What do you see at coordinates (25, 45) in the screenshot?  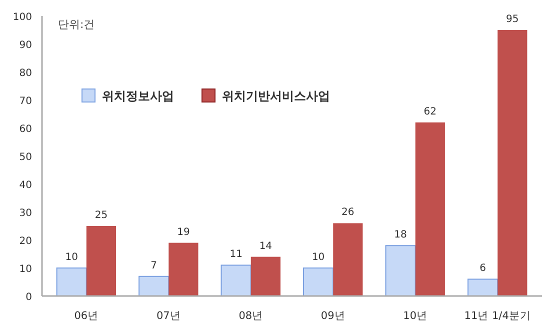 I see `y-tick-label: 90` at bounding box center [25, 45].